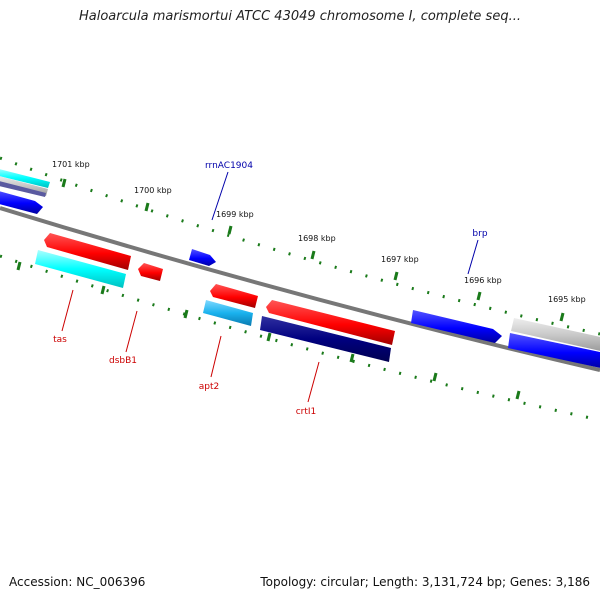 This screenshot has height=600, width=600. I want to click on feature-navy-top-left, so click(23, 188).